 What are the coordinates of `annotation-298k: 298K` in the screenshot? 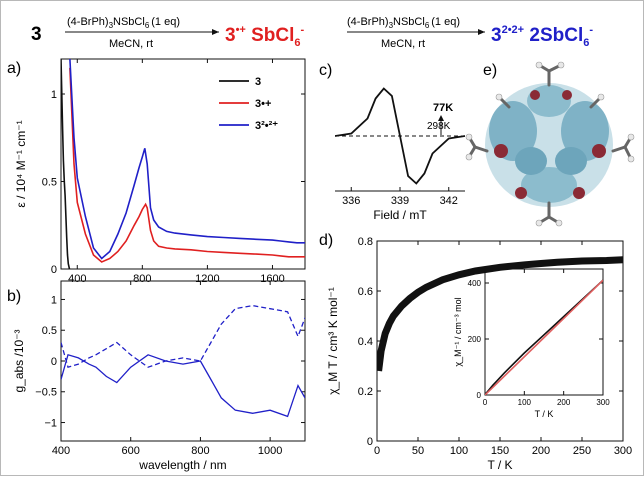 It's located at (439, 126).